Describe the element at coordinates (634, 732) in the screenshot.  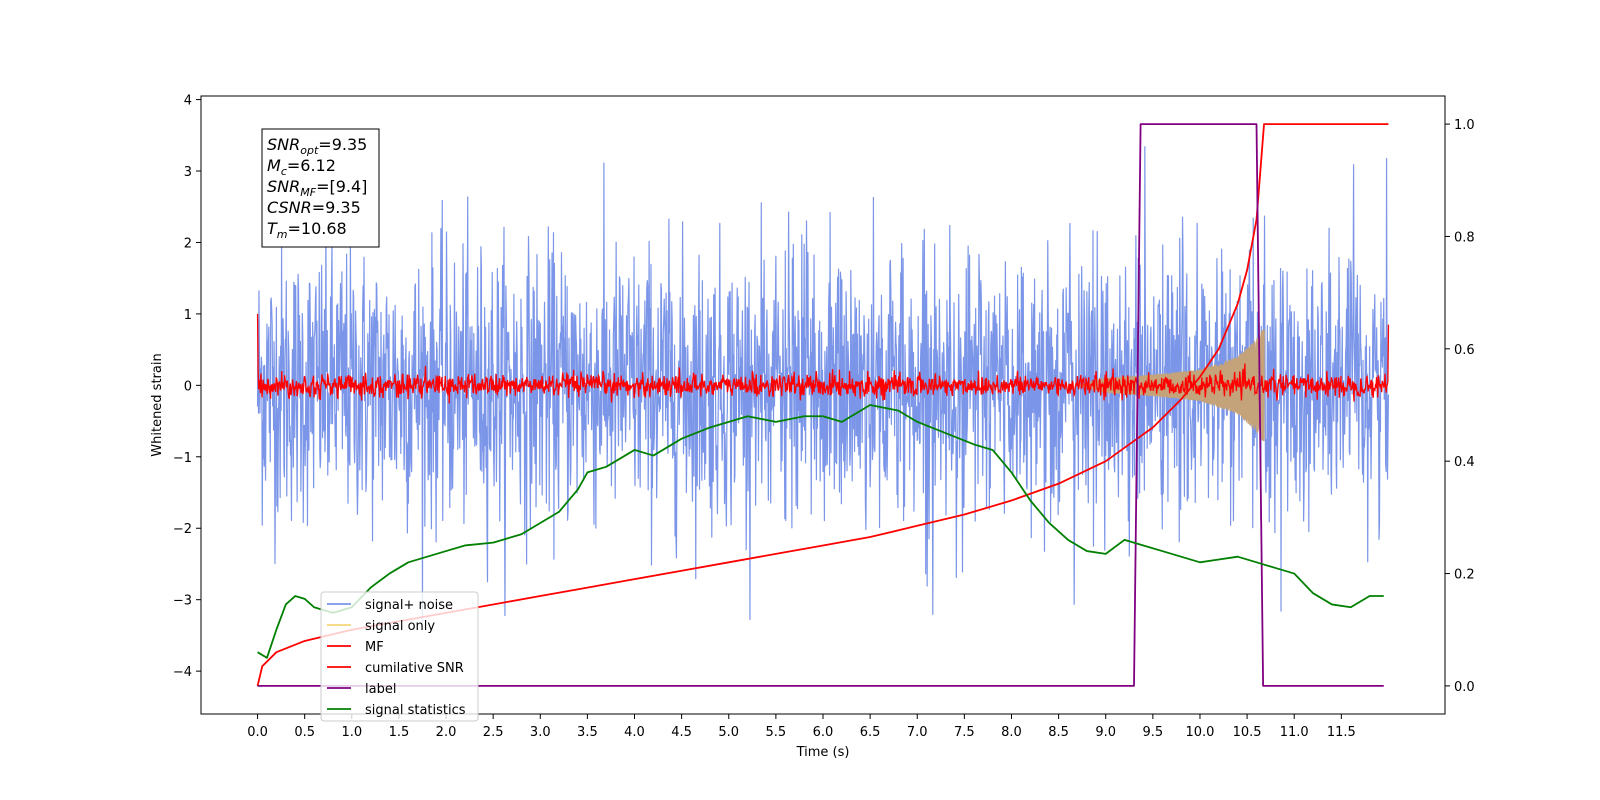
I see `x-tick-label: 4.0` at that location.